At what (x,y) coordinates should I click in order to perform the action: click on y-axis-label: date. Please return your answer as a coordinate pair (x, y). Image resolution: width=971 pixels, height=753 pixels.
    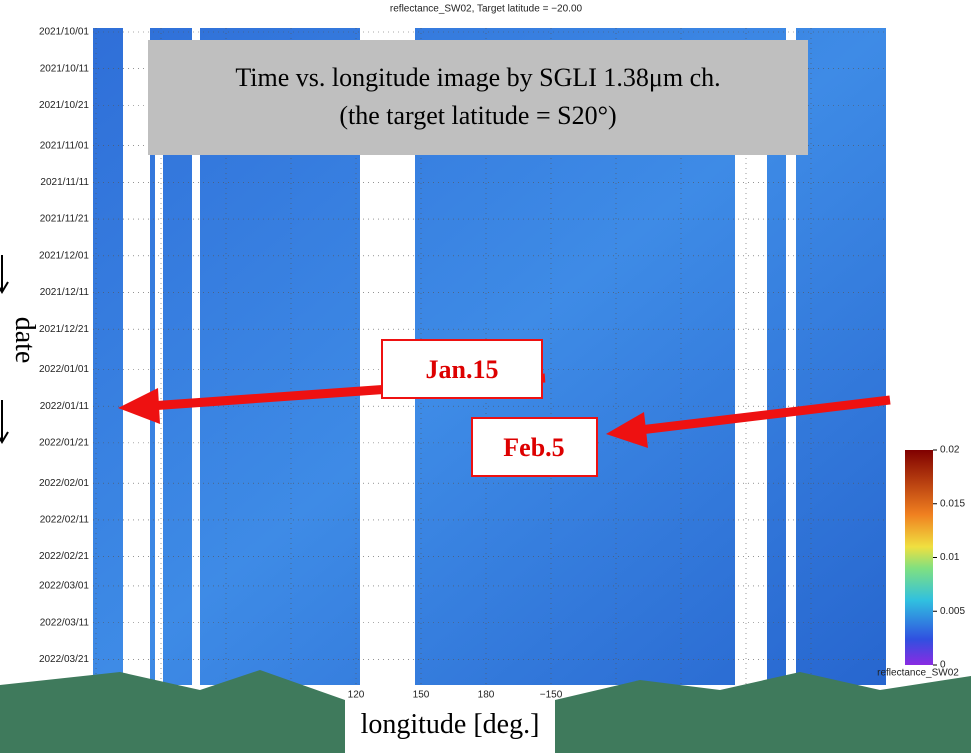
    Looking at the image, I should click on (20, 349).